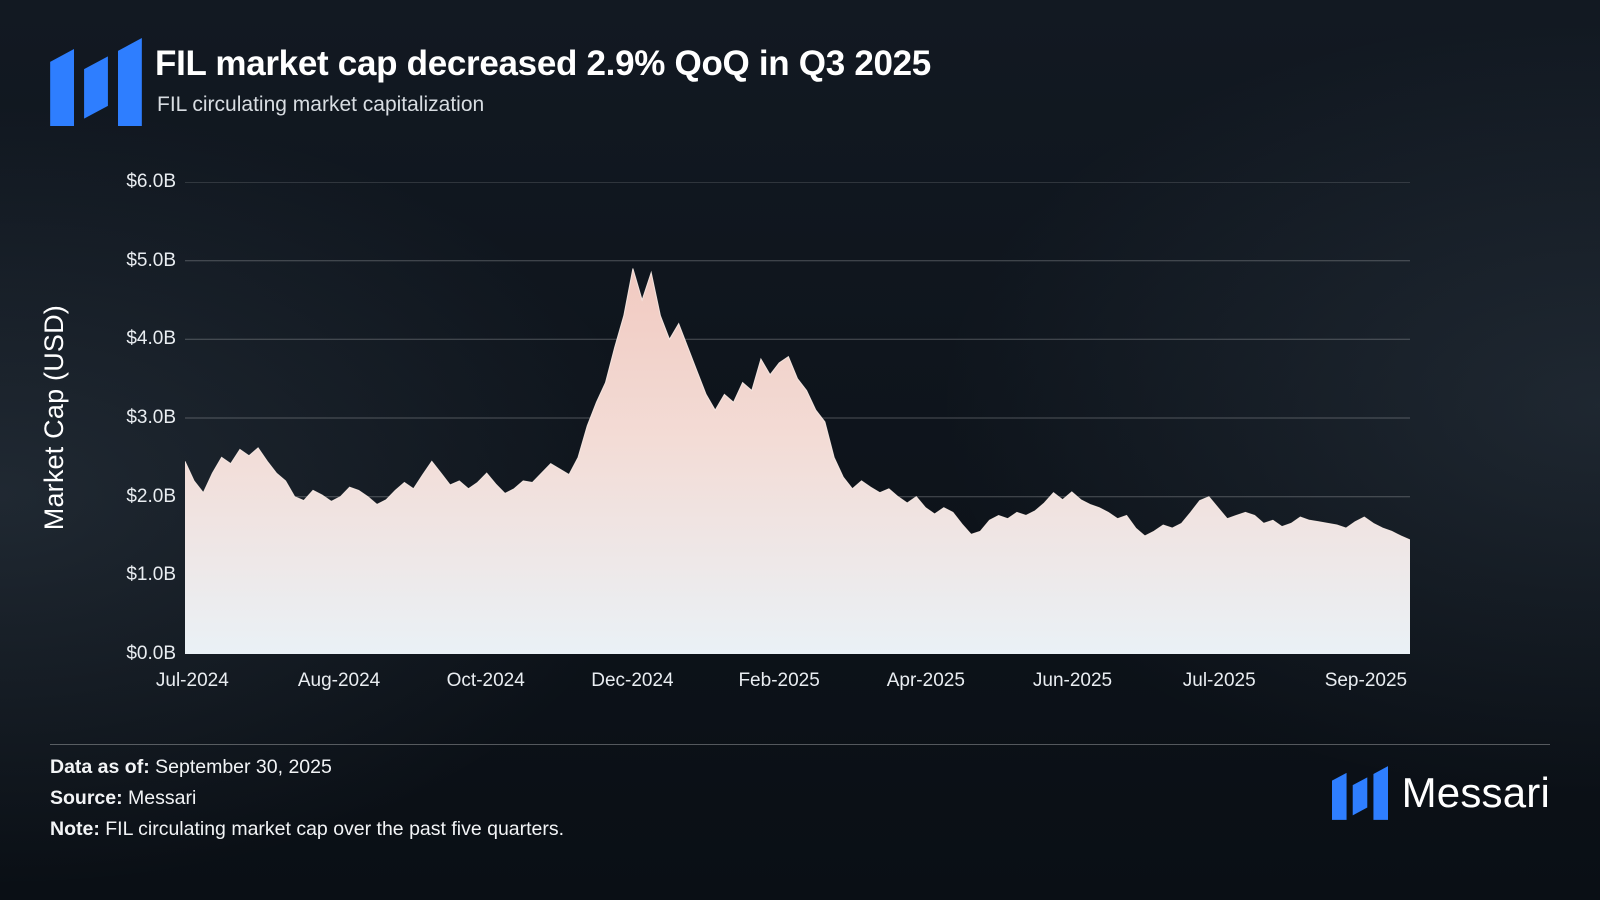 The width and height of the screenshot is (1600, 900). I want to click on y-axis-title: Market Cap (USD), so click(54, 418).